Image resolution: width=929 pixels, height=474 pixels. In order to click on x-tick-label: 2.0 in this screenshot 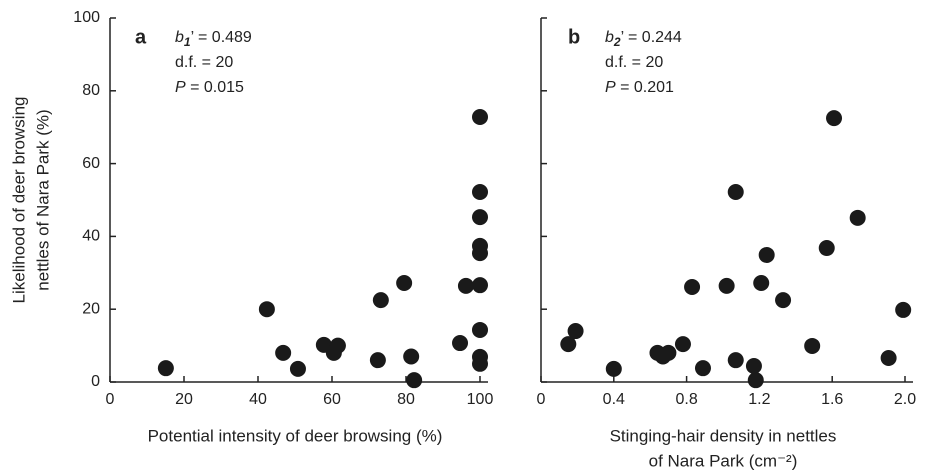, I will do `click(905, 399)`.